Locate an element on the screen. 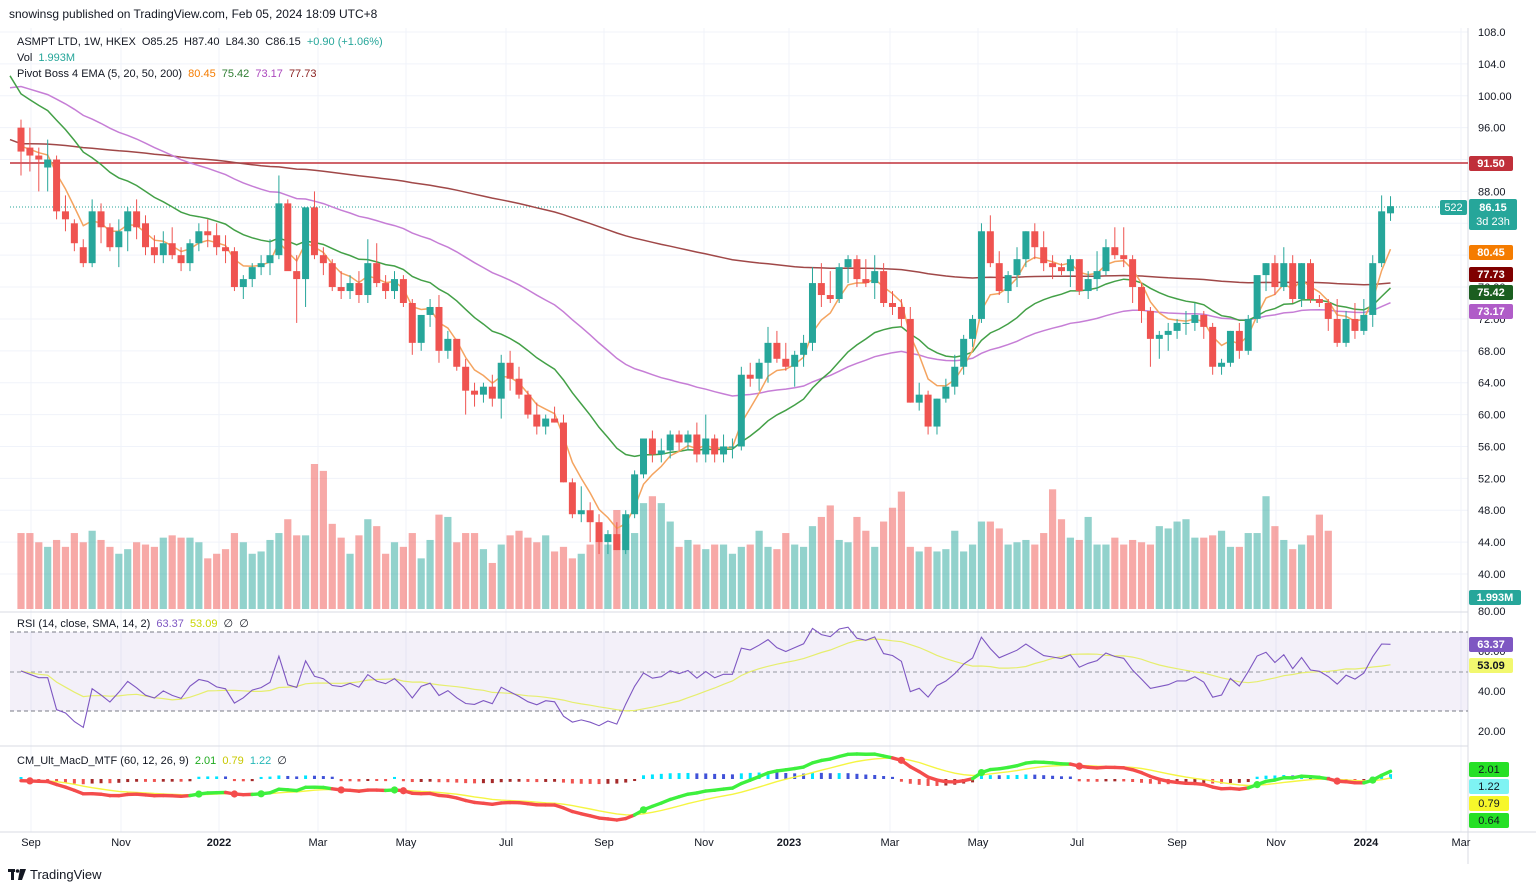 The image size is (1536, 891). badge-ema5: 80.45 is located at coordinates (1491, 252).